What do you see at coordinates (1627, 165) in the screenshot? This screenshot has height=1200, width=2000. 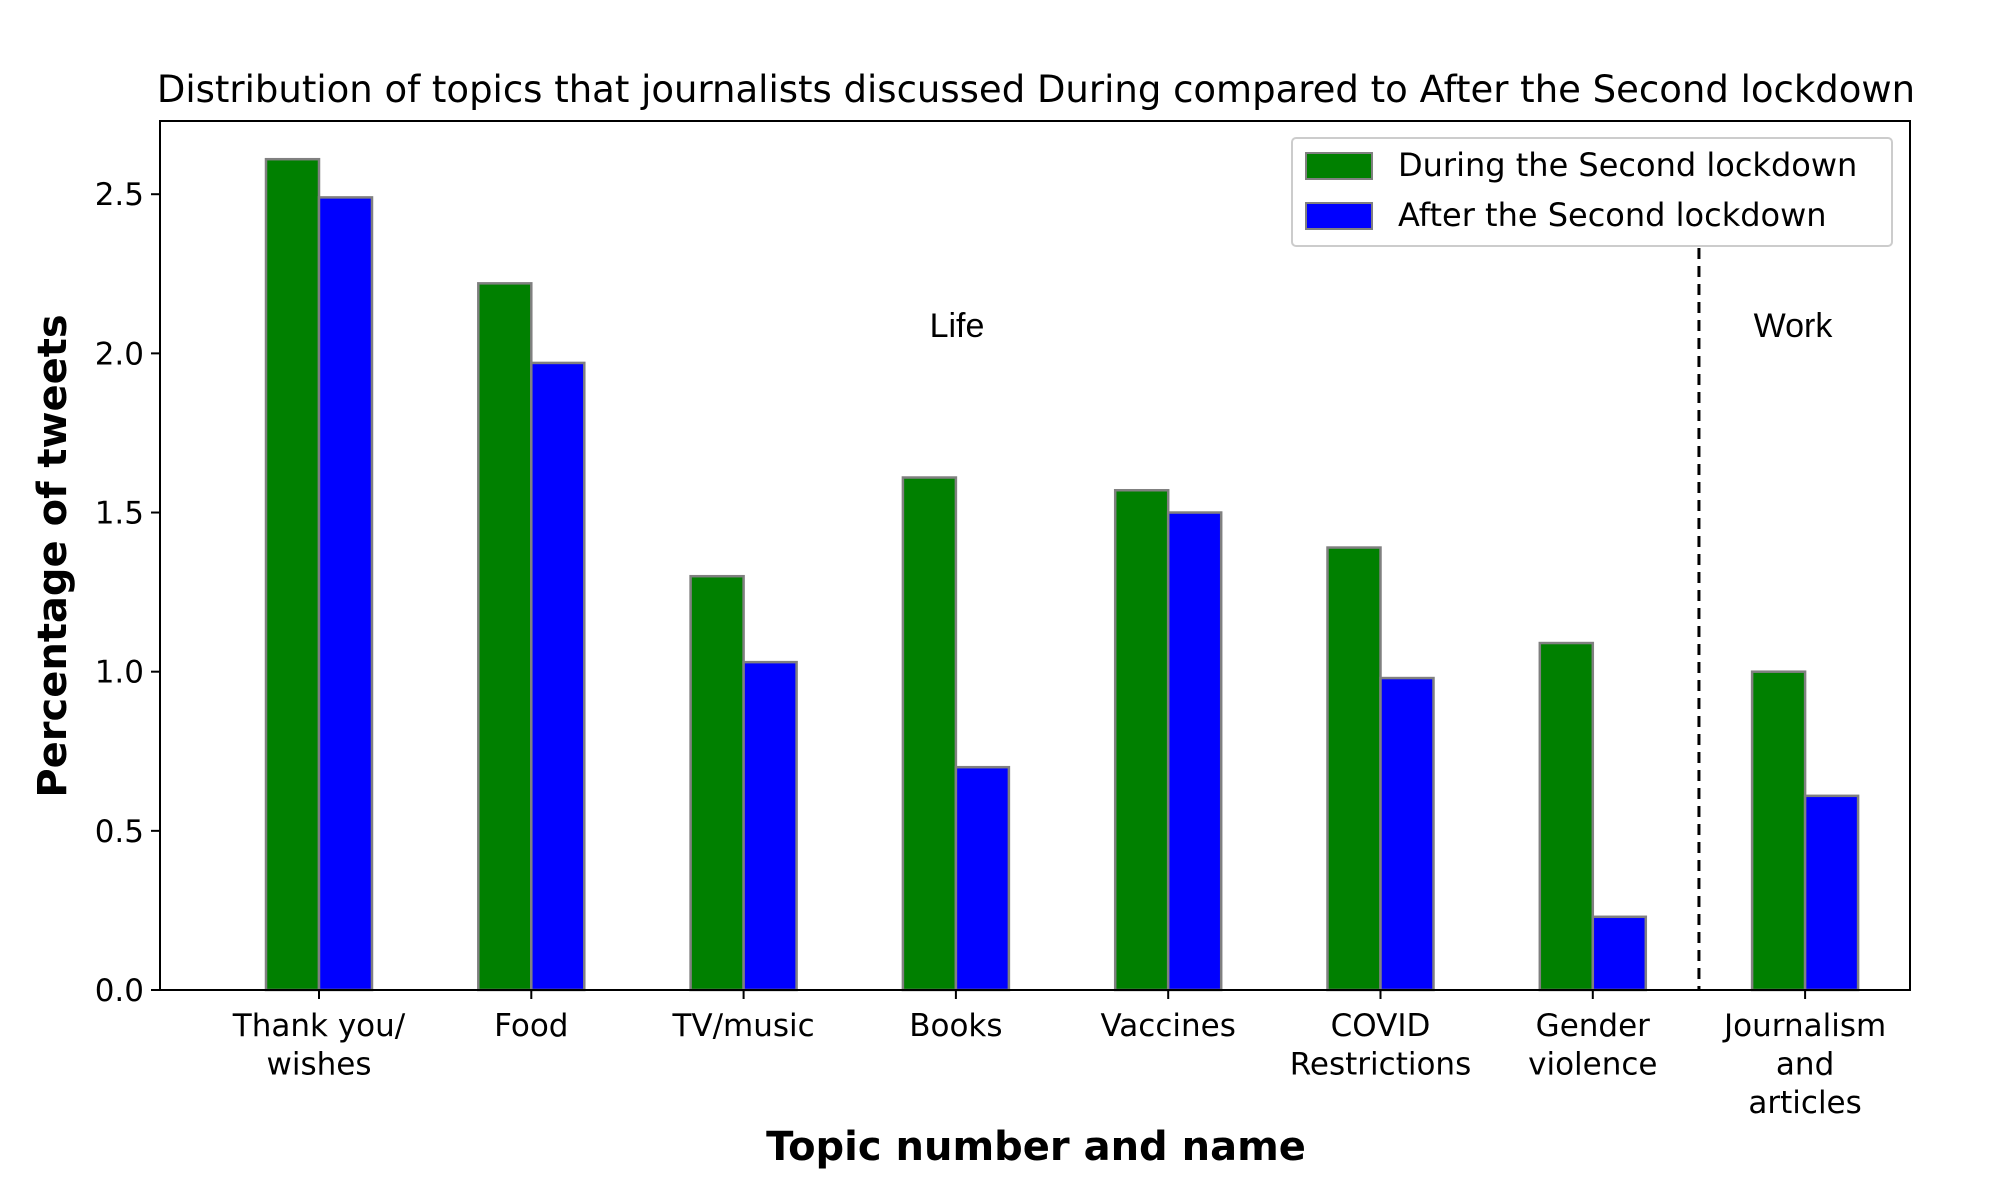 I see `legend-label-during: During the Second lockdown` at bounding box center [1627, 165].